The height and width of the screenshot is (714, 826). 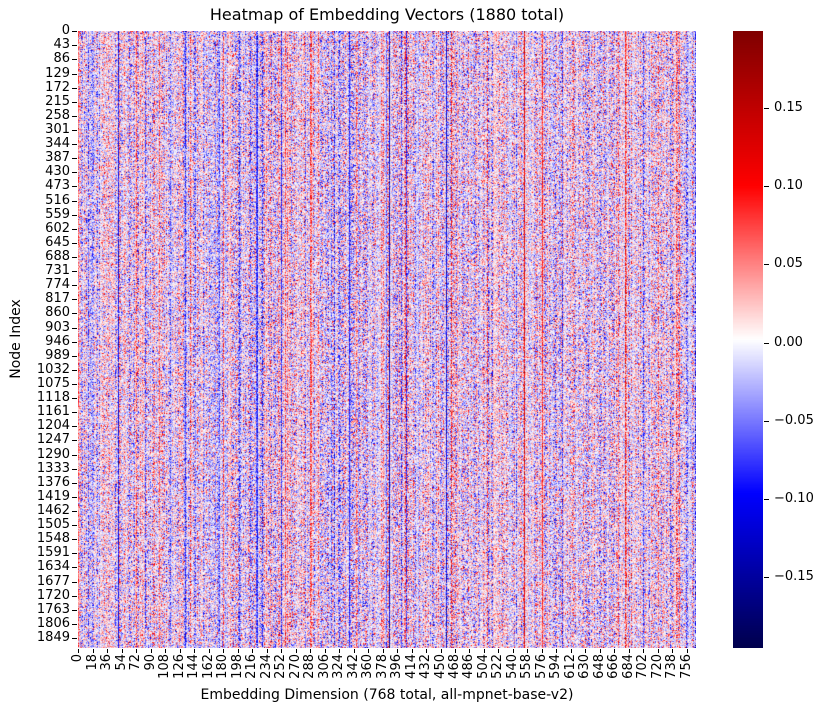 I want to click on x-tick-label: 594, so click(x=555, y=666).